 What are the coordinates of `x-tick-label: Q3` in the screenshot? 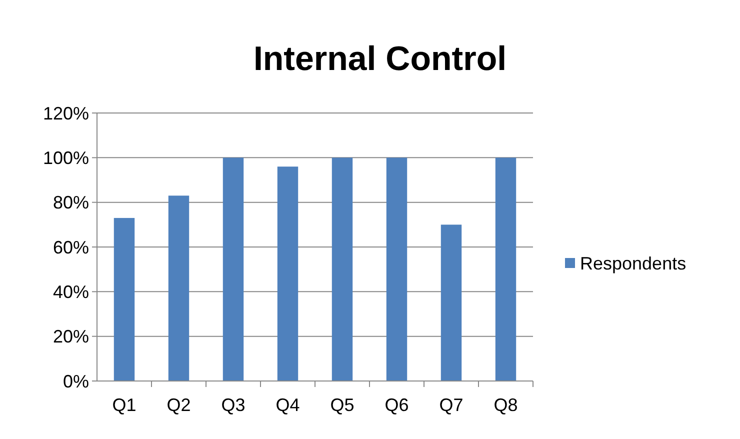 It's located at (233, 405).